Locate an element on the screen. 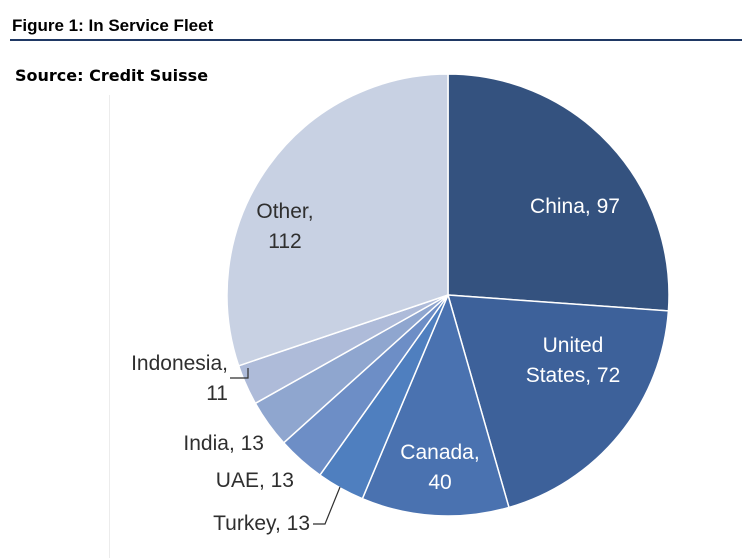 The height and width of the screenshot is (558, 742). slice-label-line: Turkey, 13 is located at coordinates (261, 523).